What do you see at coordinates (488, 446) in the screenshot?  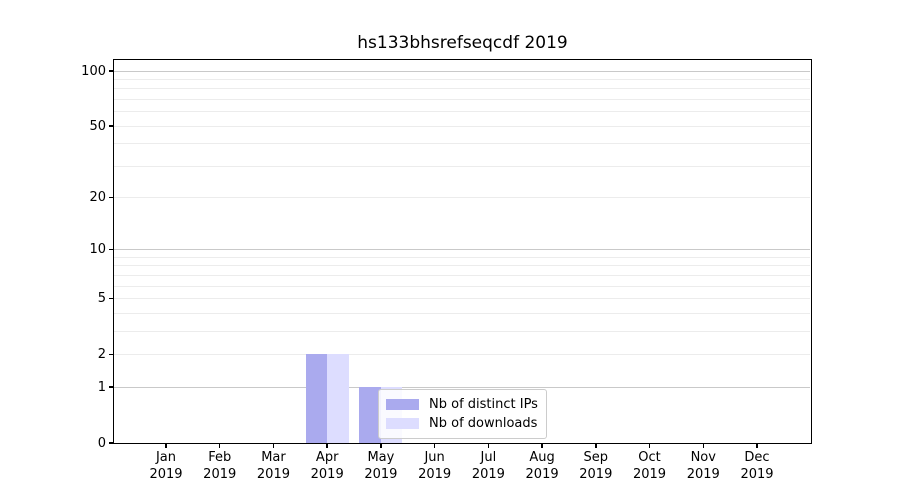 I see `x-tick-jul` at bounding box center [488, 446].